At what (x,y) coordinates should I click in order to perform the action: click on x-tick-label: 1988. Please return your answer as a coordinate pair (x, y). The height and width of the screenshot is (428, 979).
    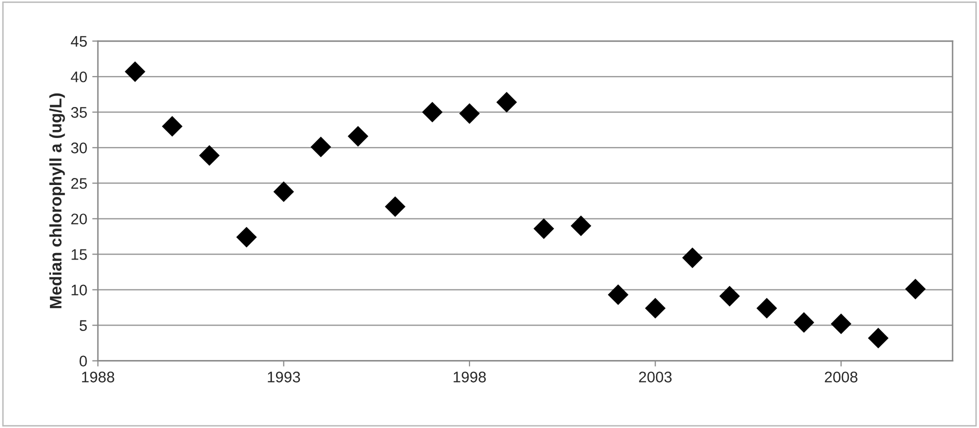
    Looking at the image, I should click on (98, 377).